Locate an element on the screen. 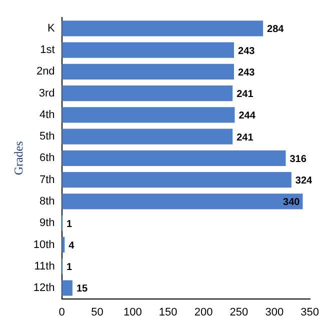 This screenshot has width=330, height=330. x-tick-label: 50 is located at coordinates (97, 312).